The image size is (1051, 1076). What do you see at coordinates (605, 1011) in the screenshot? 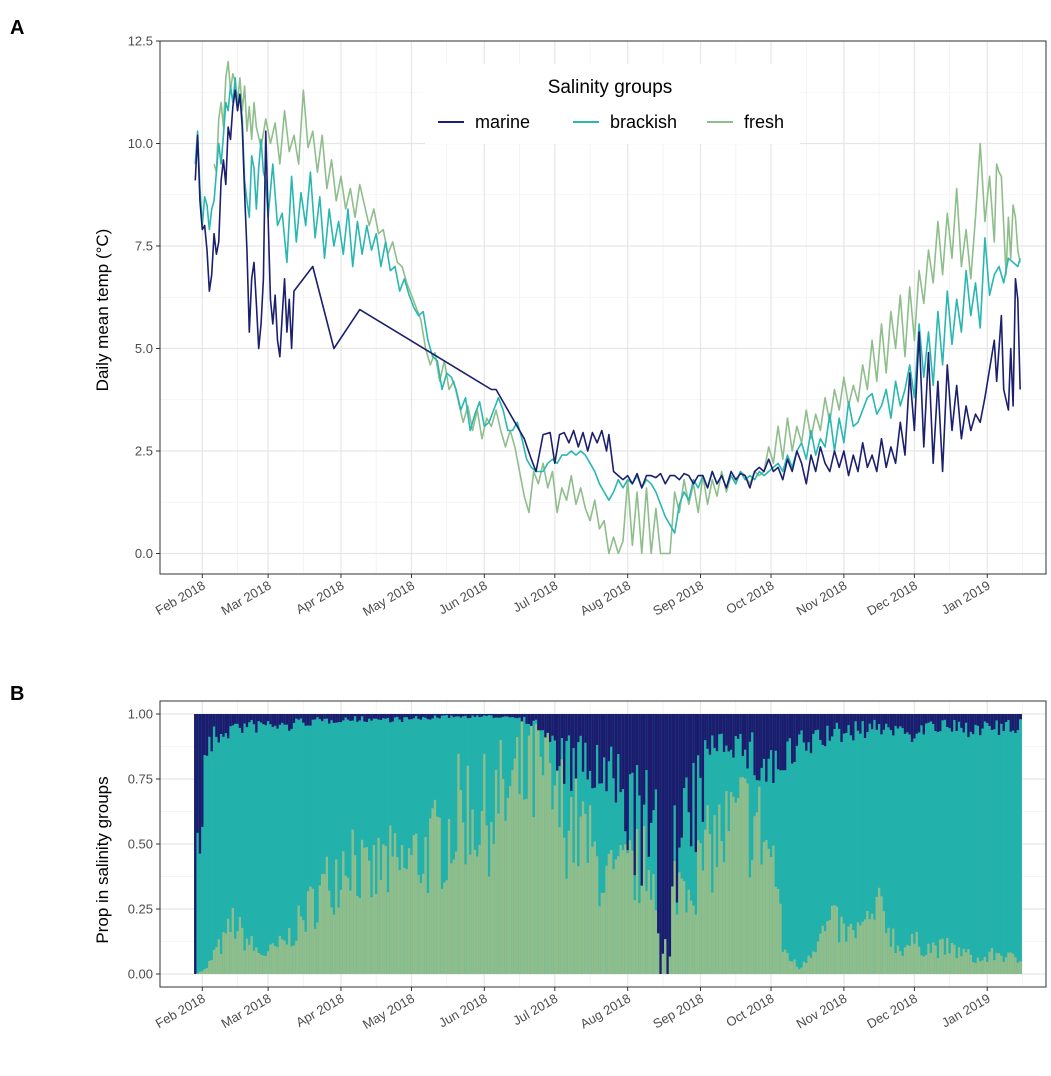
I see `panel-b-x-tick-label: Aug 2018` at bounding box center [605, 1011].